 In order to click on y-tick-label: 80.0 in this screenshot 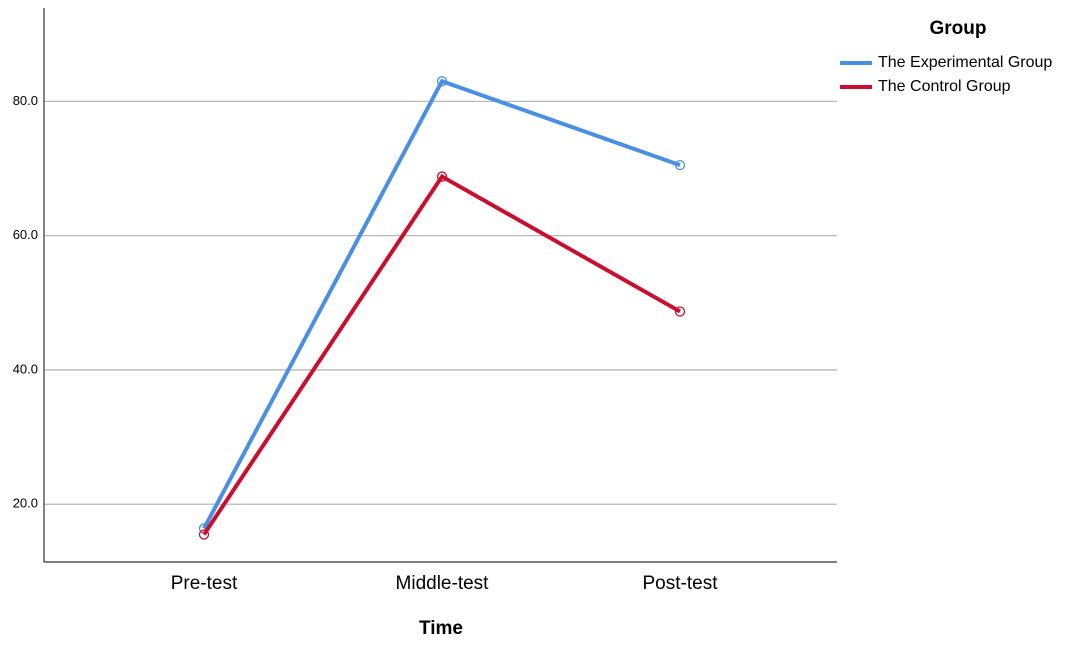, I will do `click(25, 100)`.